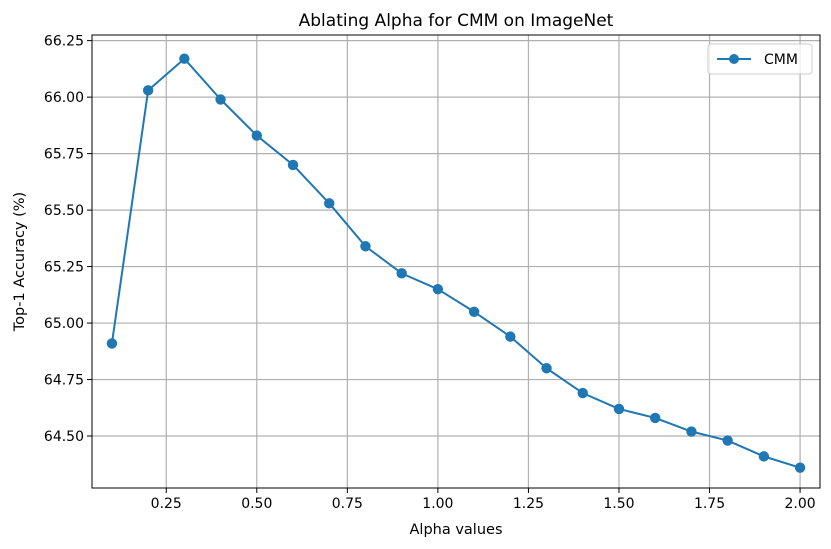 The image size is (831, 549). I want to click on y-tick-label: 66.00, so click(64, 98).